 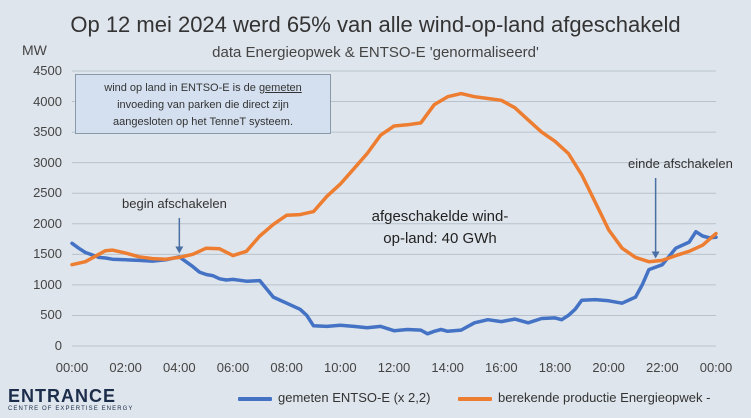 What do you see at coordinates (475, 398) in the screenshot?
I see `legend-swatch-energieopwek` at bounding box center [475, 398].